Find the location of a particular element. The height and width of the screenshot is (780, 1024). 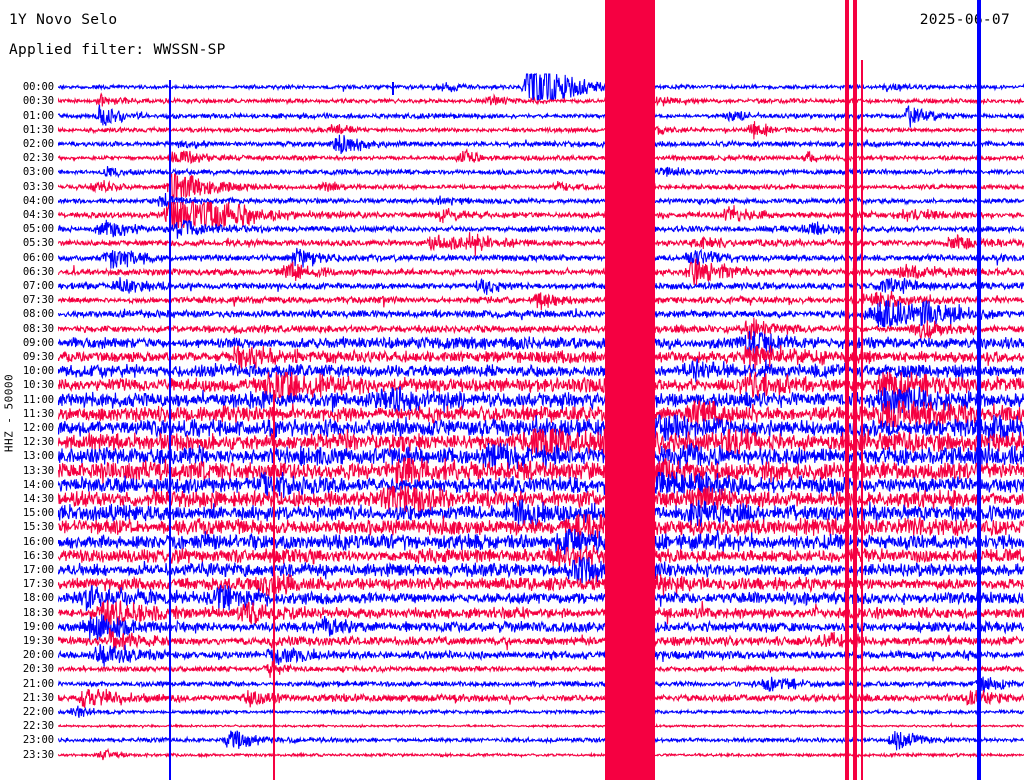

time-tick-label: 02:30 is located at coordinates (38, 157).